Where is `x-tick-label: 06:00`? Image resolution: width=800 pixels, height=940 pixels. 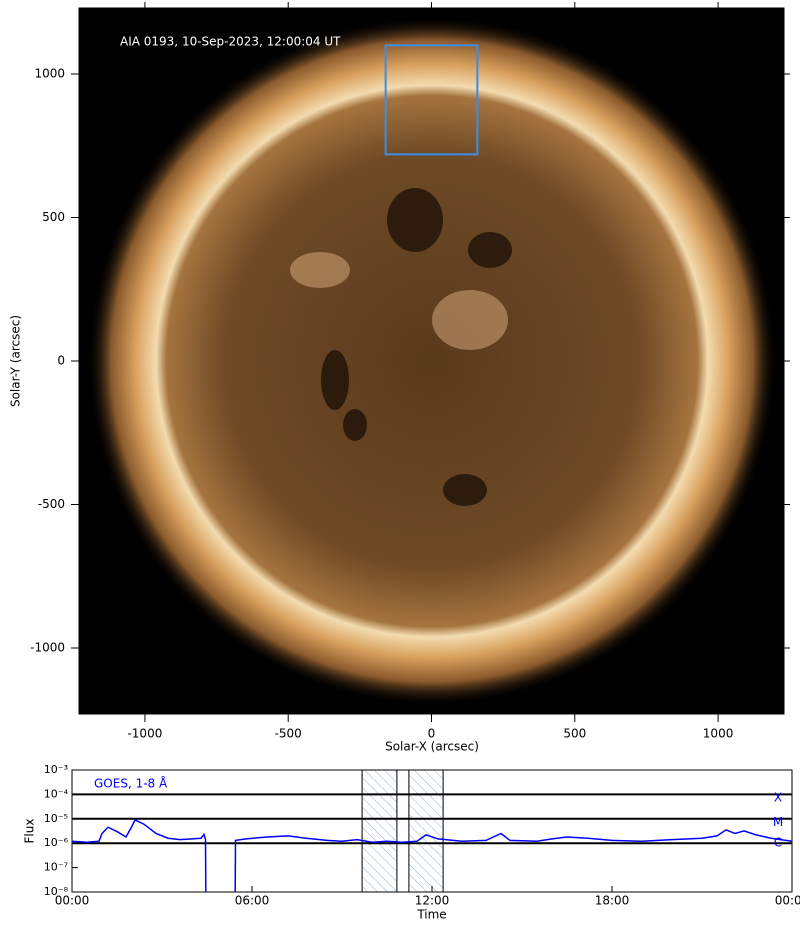
x-tick-label: 06:00 is located at coordinates (252, 901).